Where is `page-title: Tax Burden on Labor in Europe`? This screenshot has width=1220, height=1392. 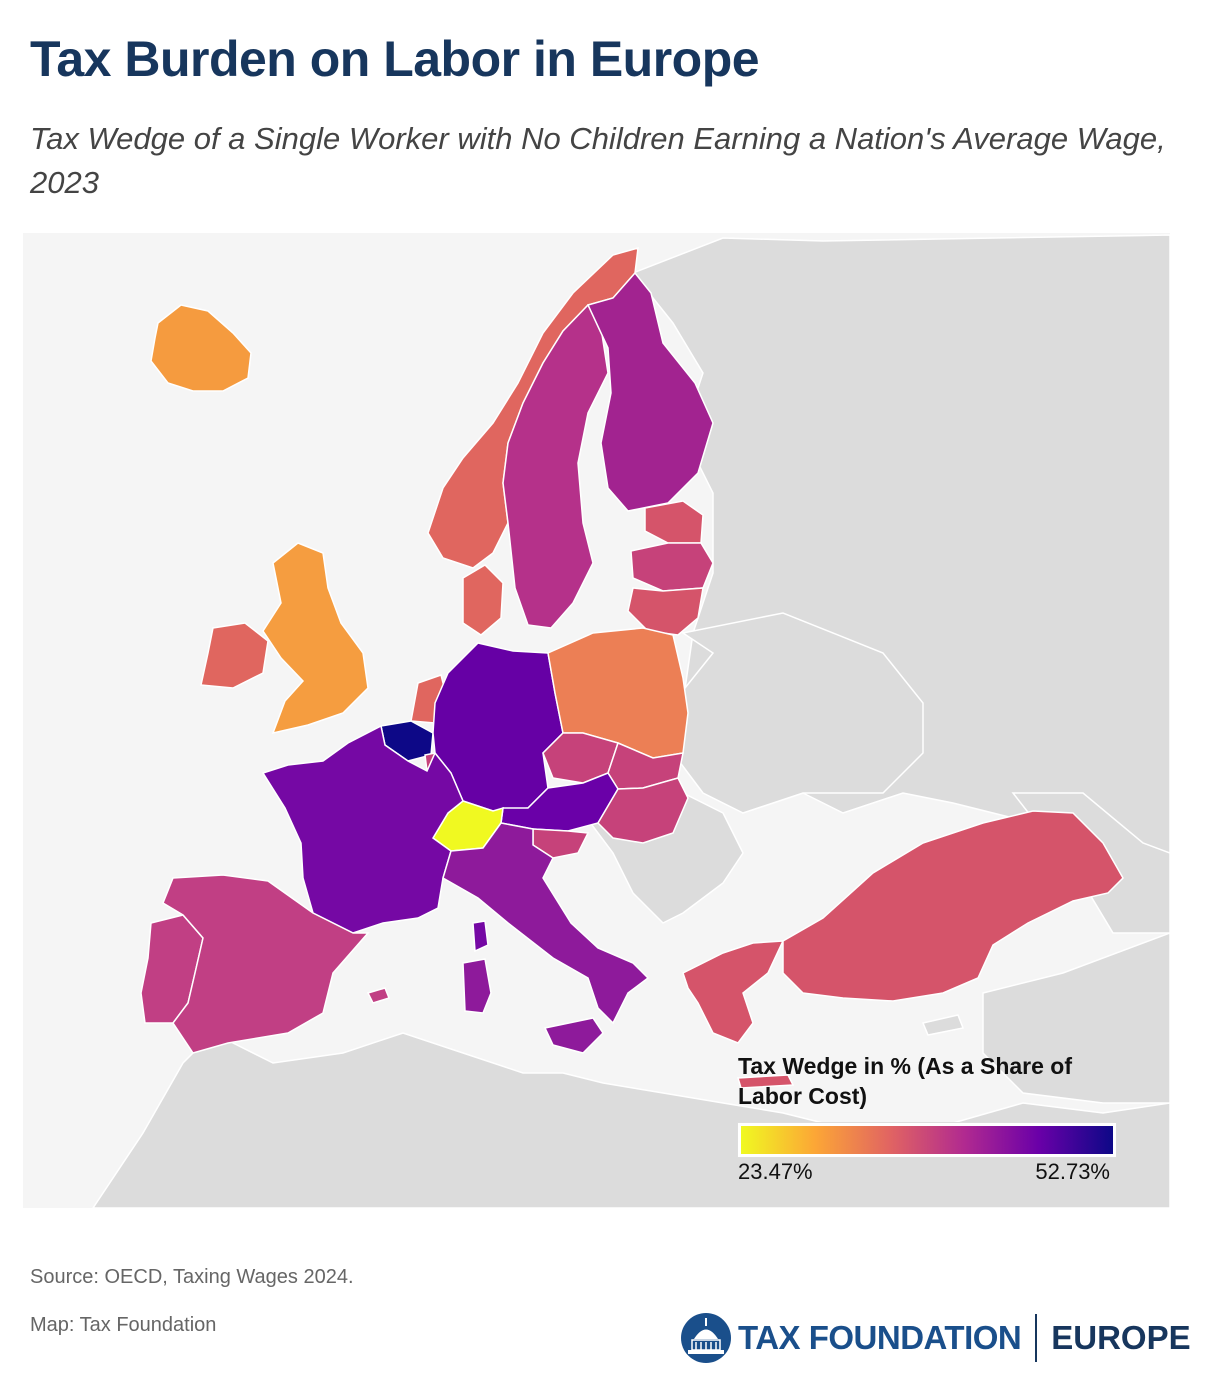
page-title: Tax Burden on Labor in Europe is located at coordinates (395, 59).